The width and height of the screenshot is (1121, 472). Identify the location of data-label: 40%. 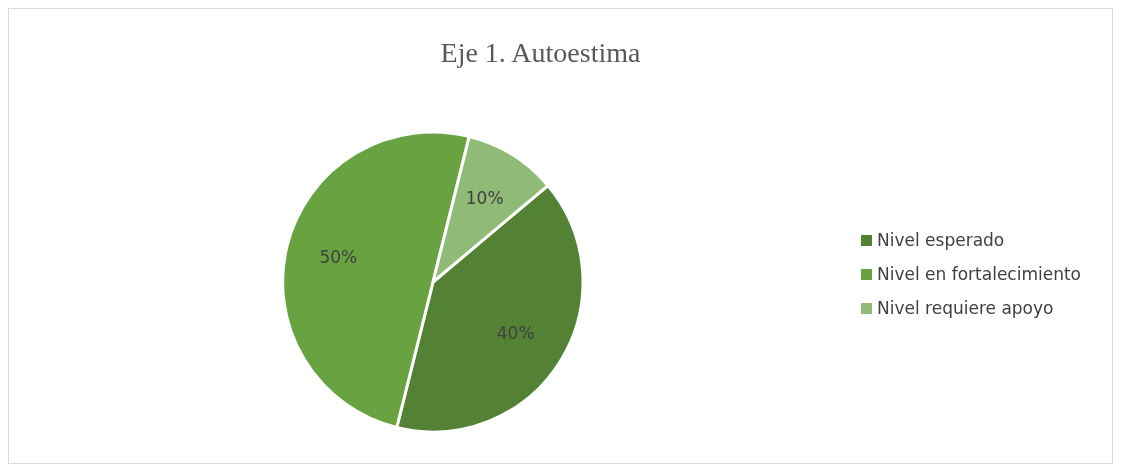
(515, 332).